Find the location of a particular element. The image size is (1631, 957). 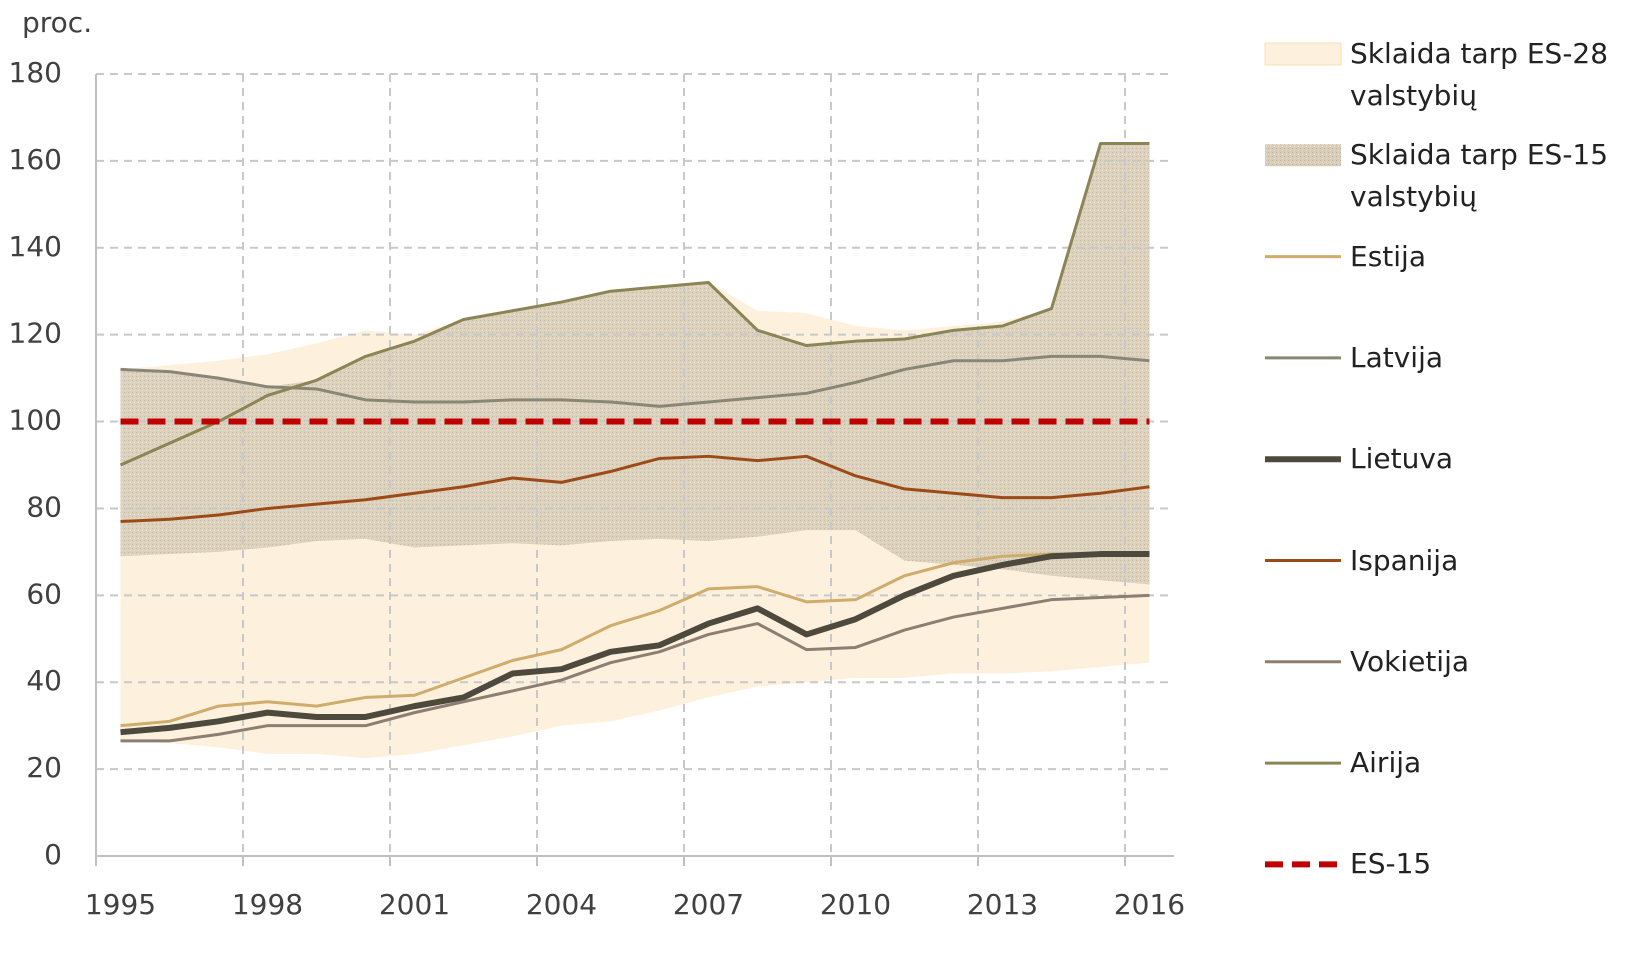

legend-label: Vokietija is located at coordinates (1410, 661).